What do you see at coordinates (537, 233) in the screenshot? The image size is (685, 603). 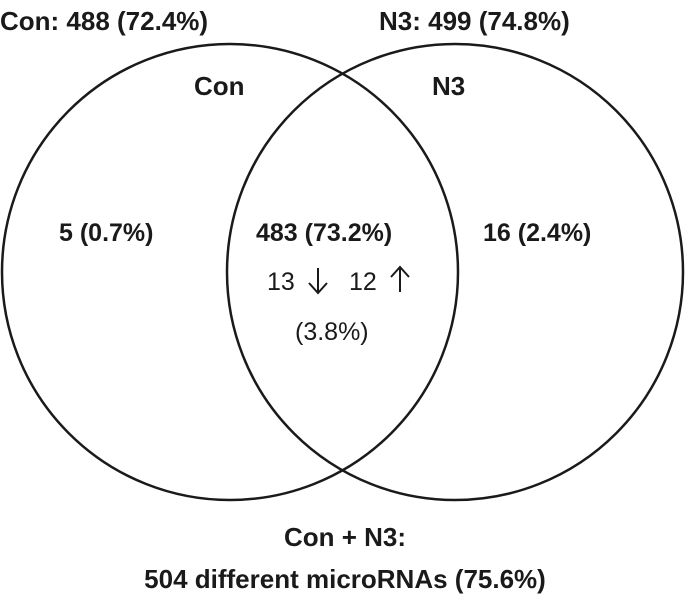 I see `n3-only-count: 16 (2.4%)` at bounding box center [537, 233].